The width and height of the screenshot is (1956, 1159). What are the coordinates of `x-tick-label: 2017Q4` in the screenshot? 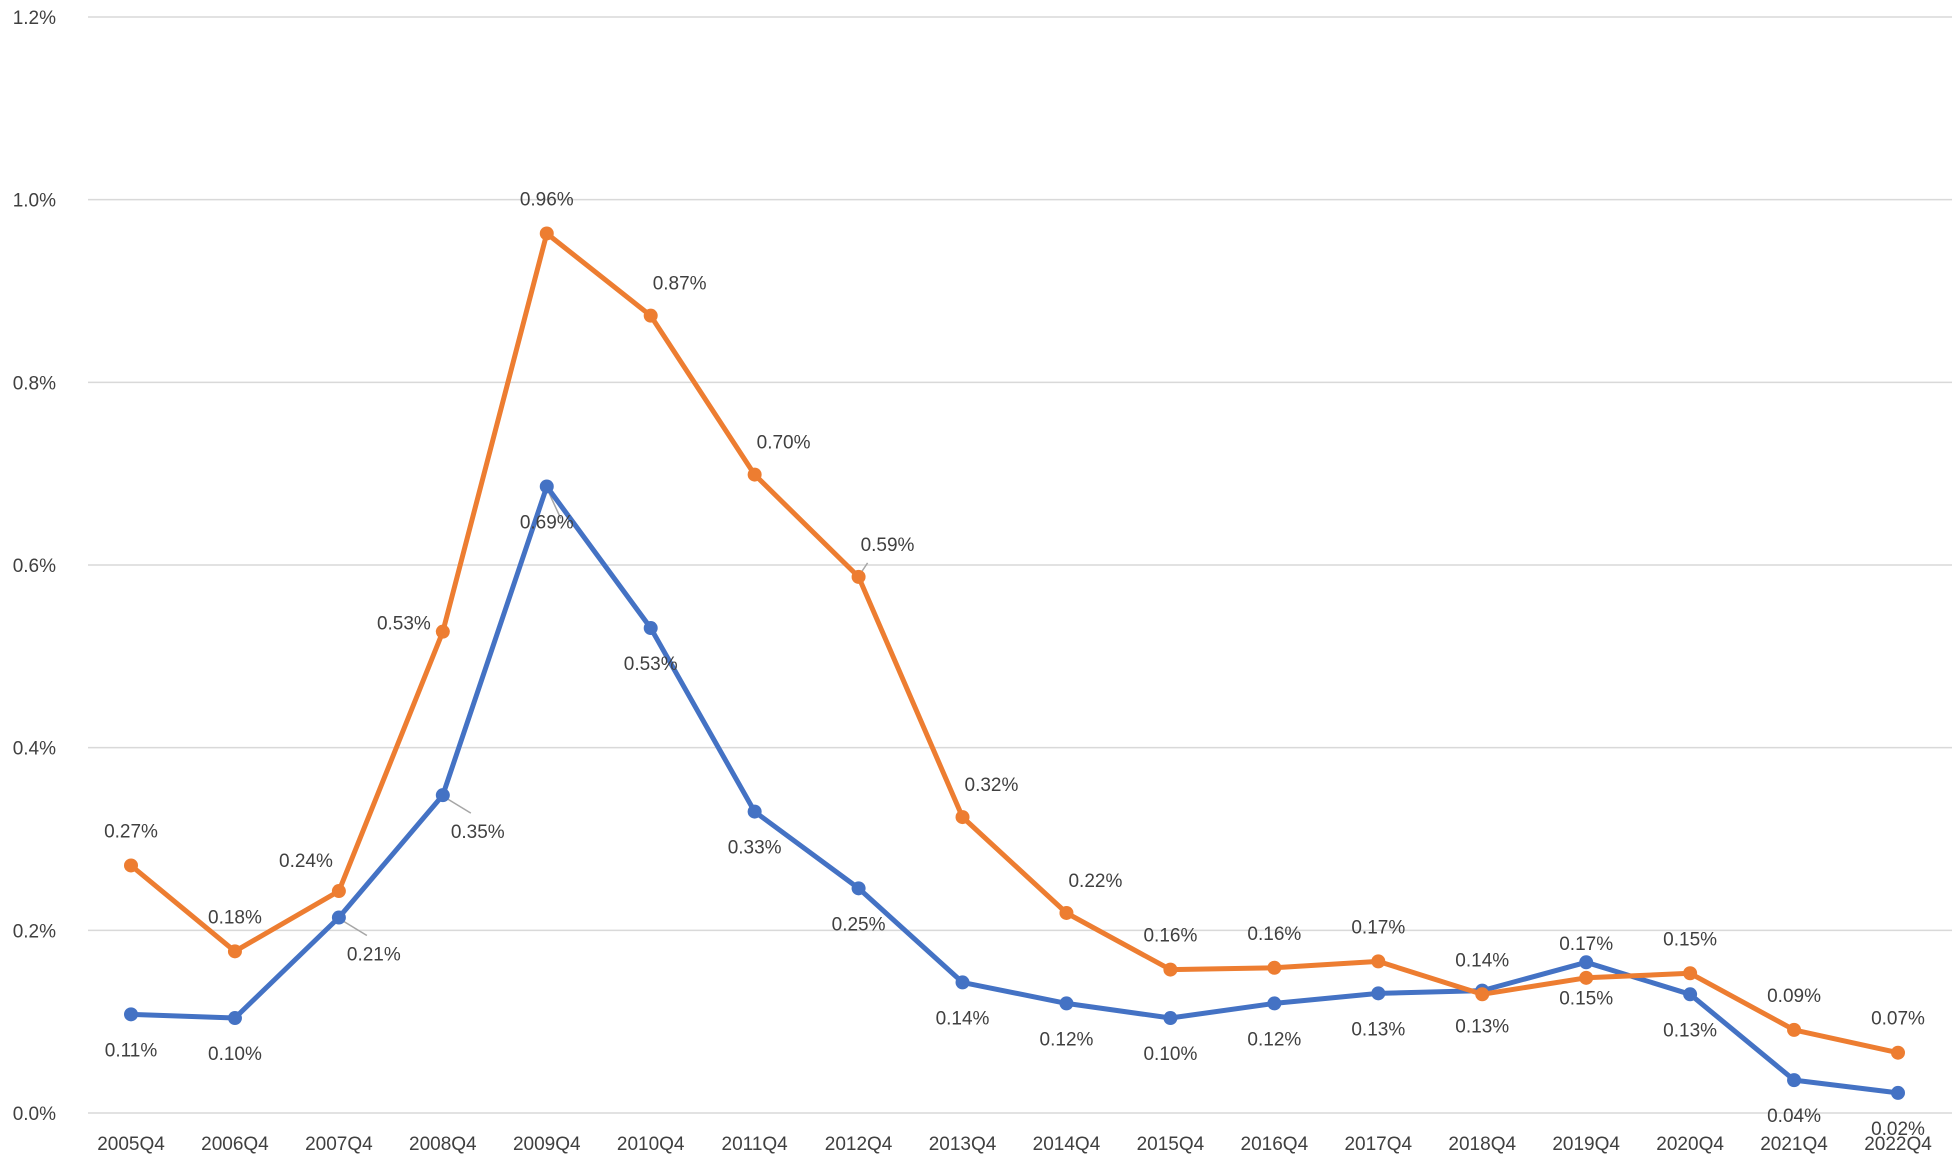 It's located at (1378, 1144).